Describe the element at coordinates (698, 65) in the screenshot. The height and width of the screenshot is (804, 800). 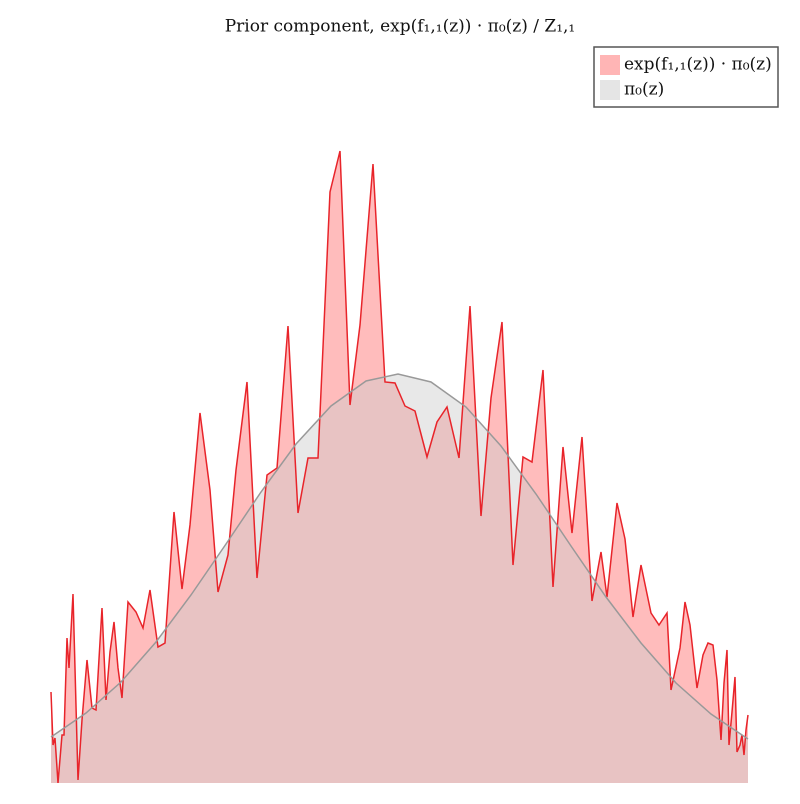
I see `legend-label: exp(f₁,₁(z)) · π₀(z)` at that location.